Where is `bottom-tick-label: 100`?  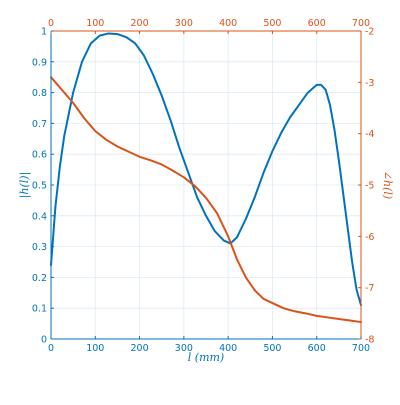 bottom-tick-label: 100 is located at coordinates (95, 348).